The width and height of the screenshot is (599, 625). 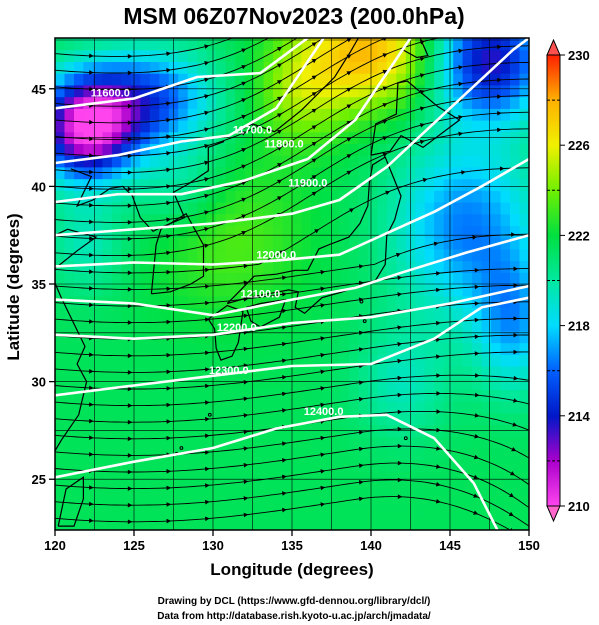 What do you see at coordinates (579, 416) in the screenshot?
I see `colorbar-tick-label: 214` at bounding box center [579, 416].